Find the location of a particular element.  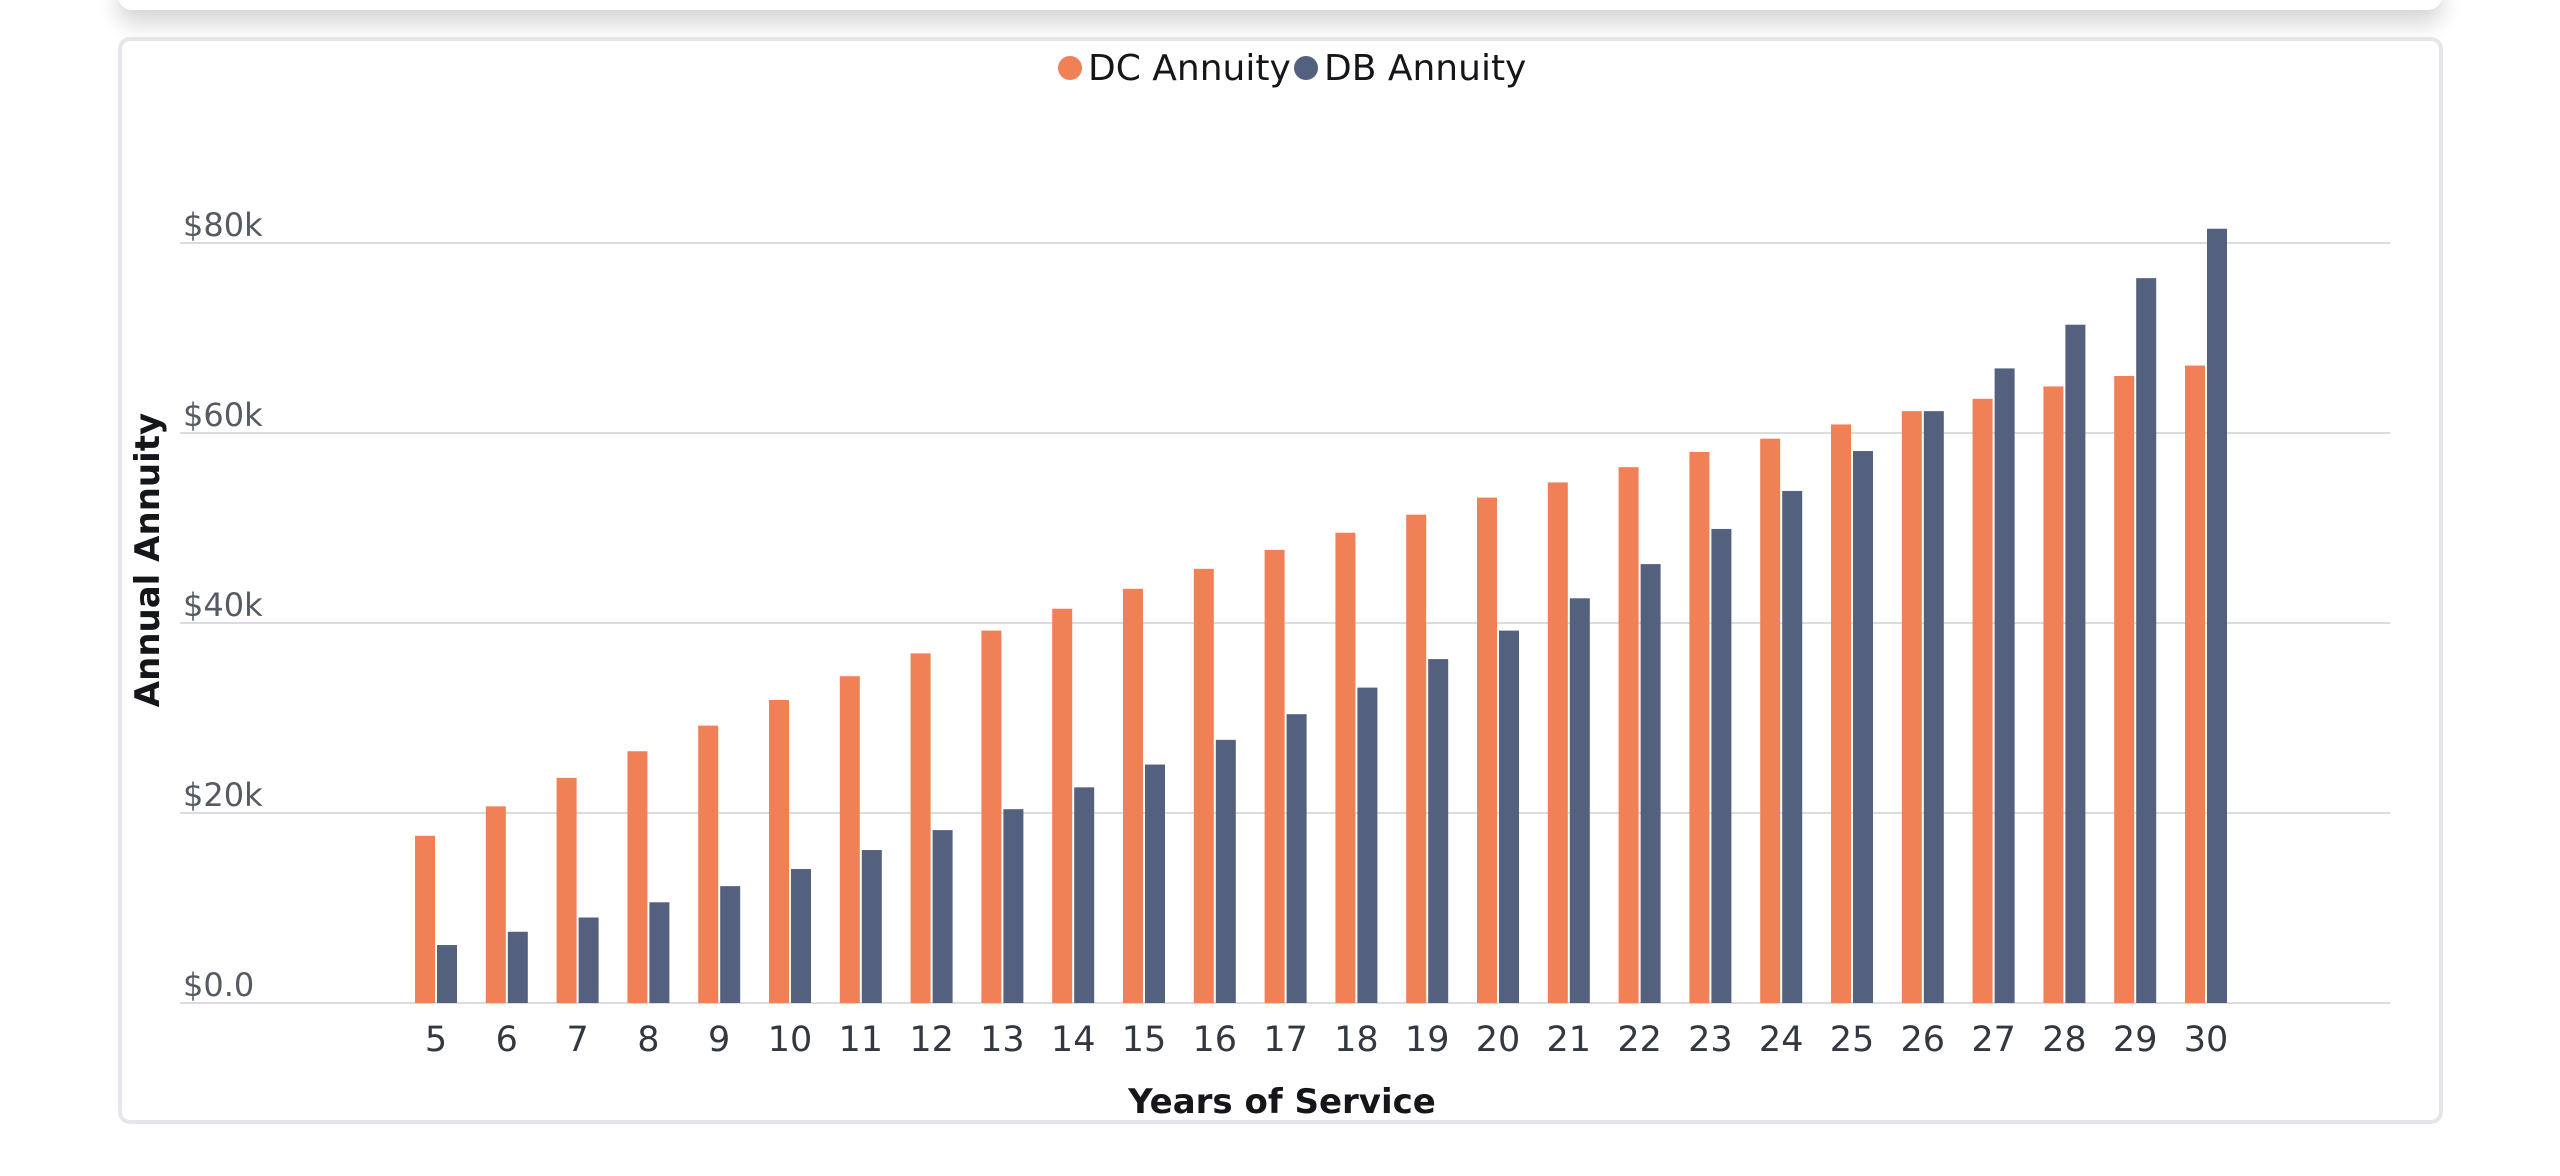

x-tick-label: 10 is located at coordinates (790, 1040).